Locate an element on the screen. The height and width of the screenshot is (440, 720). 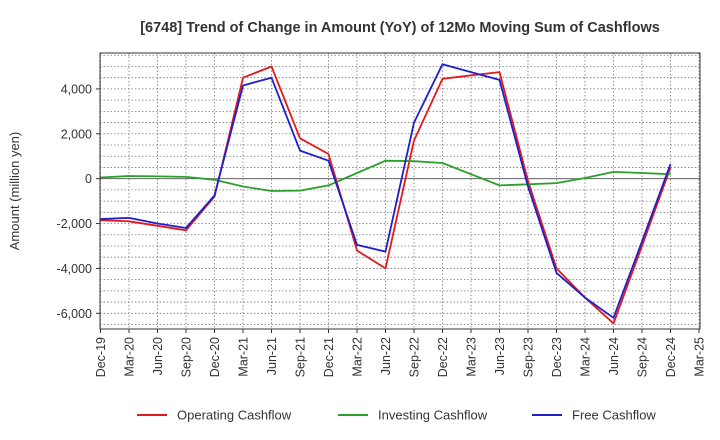
x-tick-label: Mar-24 is located at coordinates (586, 357).